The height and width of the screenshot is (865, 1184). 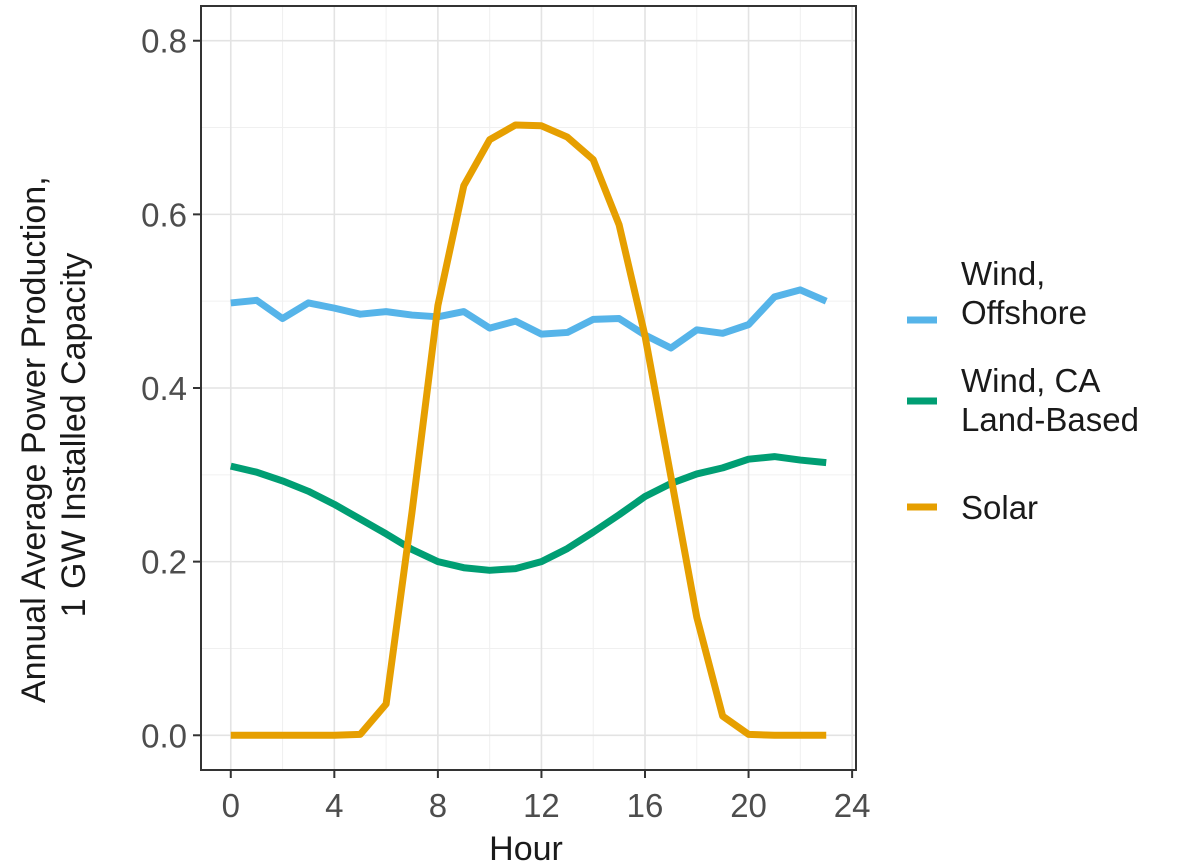 What do you see at coordinates (1003, 273) in the screenshot?
I see `legend-label-line: Wind,` at bounding box center [1003, 273].